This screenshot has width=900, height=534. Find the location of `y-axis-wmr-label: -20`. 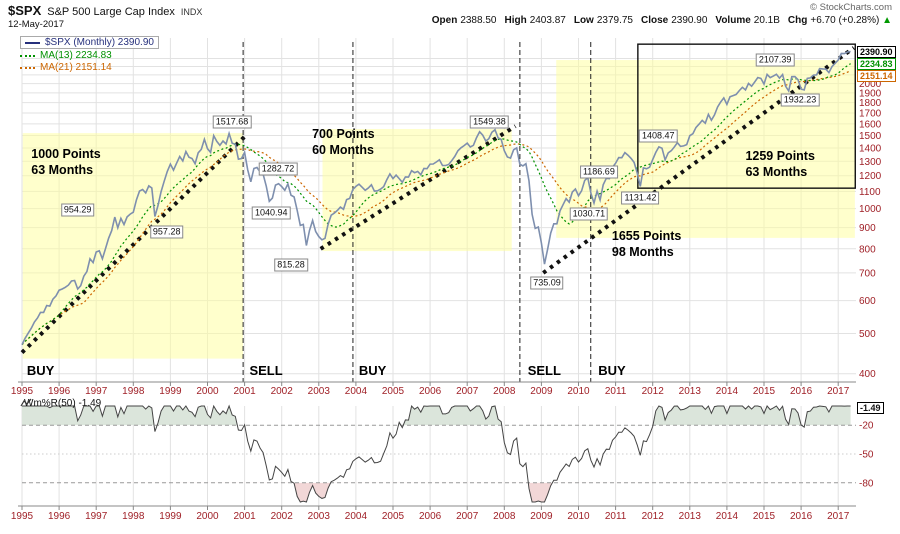

y-axis-wmr-label: -20 is located at coordinates (866, 426).